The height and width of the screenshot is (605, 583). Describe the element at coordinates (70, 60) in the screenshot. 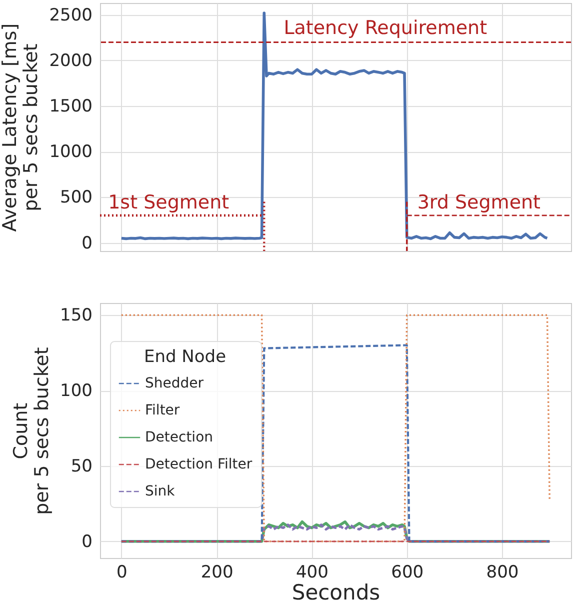

I see `y-tick-label: 2000` at that location.